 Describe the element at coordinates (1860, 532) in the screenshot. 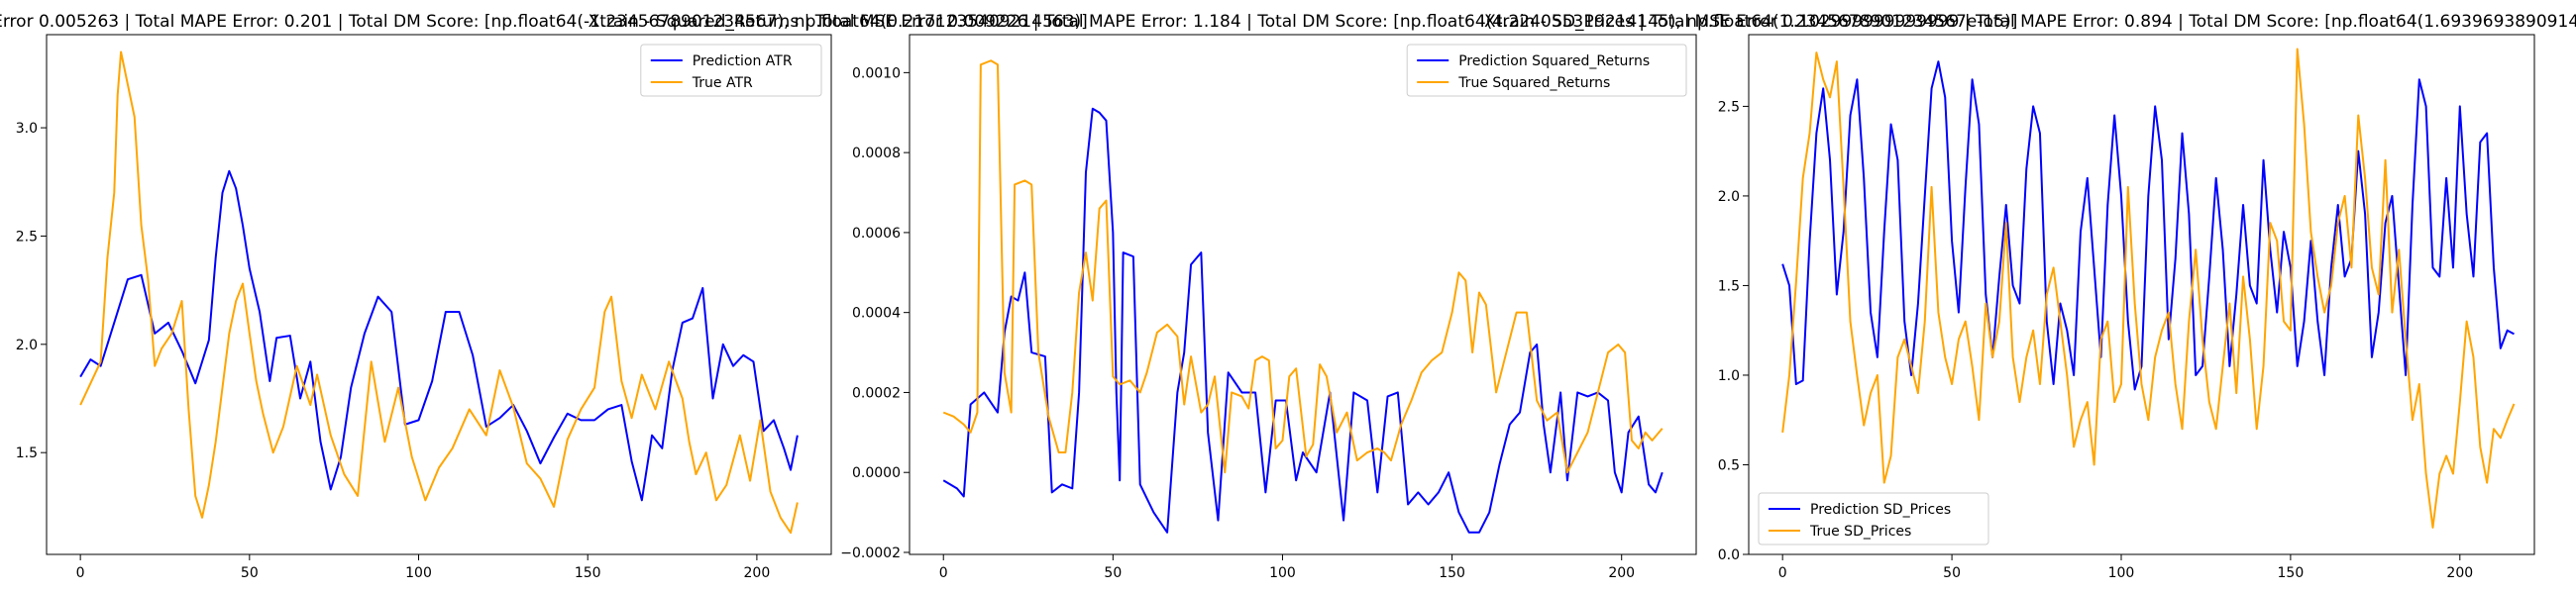

I see `legend-label: True SD_Prices` at that location.